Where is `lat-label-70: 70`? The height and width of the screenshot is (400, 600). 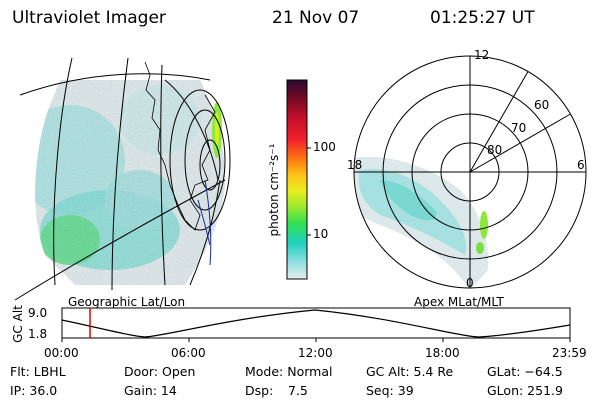
lat-label-70: 70 is located at coordinates (519, 128).